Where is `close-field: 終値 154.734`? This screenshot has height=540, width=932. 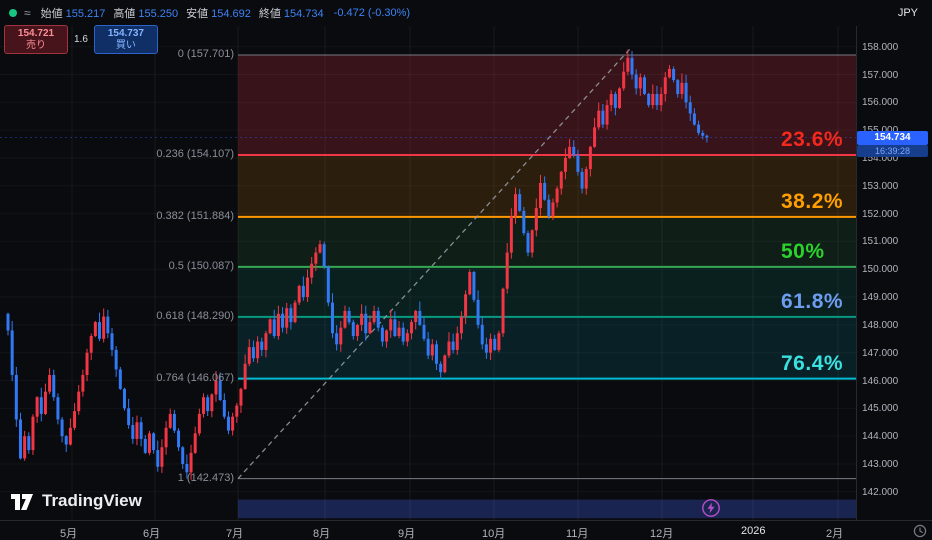
close-field: 終値 154.734 is located at coordinates (291, 14).